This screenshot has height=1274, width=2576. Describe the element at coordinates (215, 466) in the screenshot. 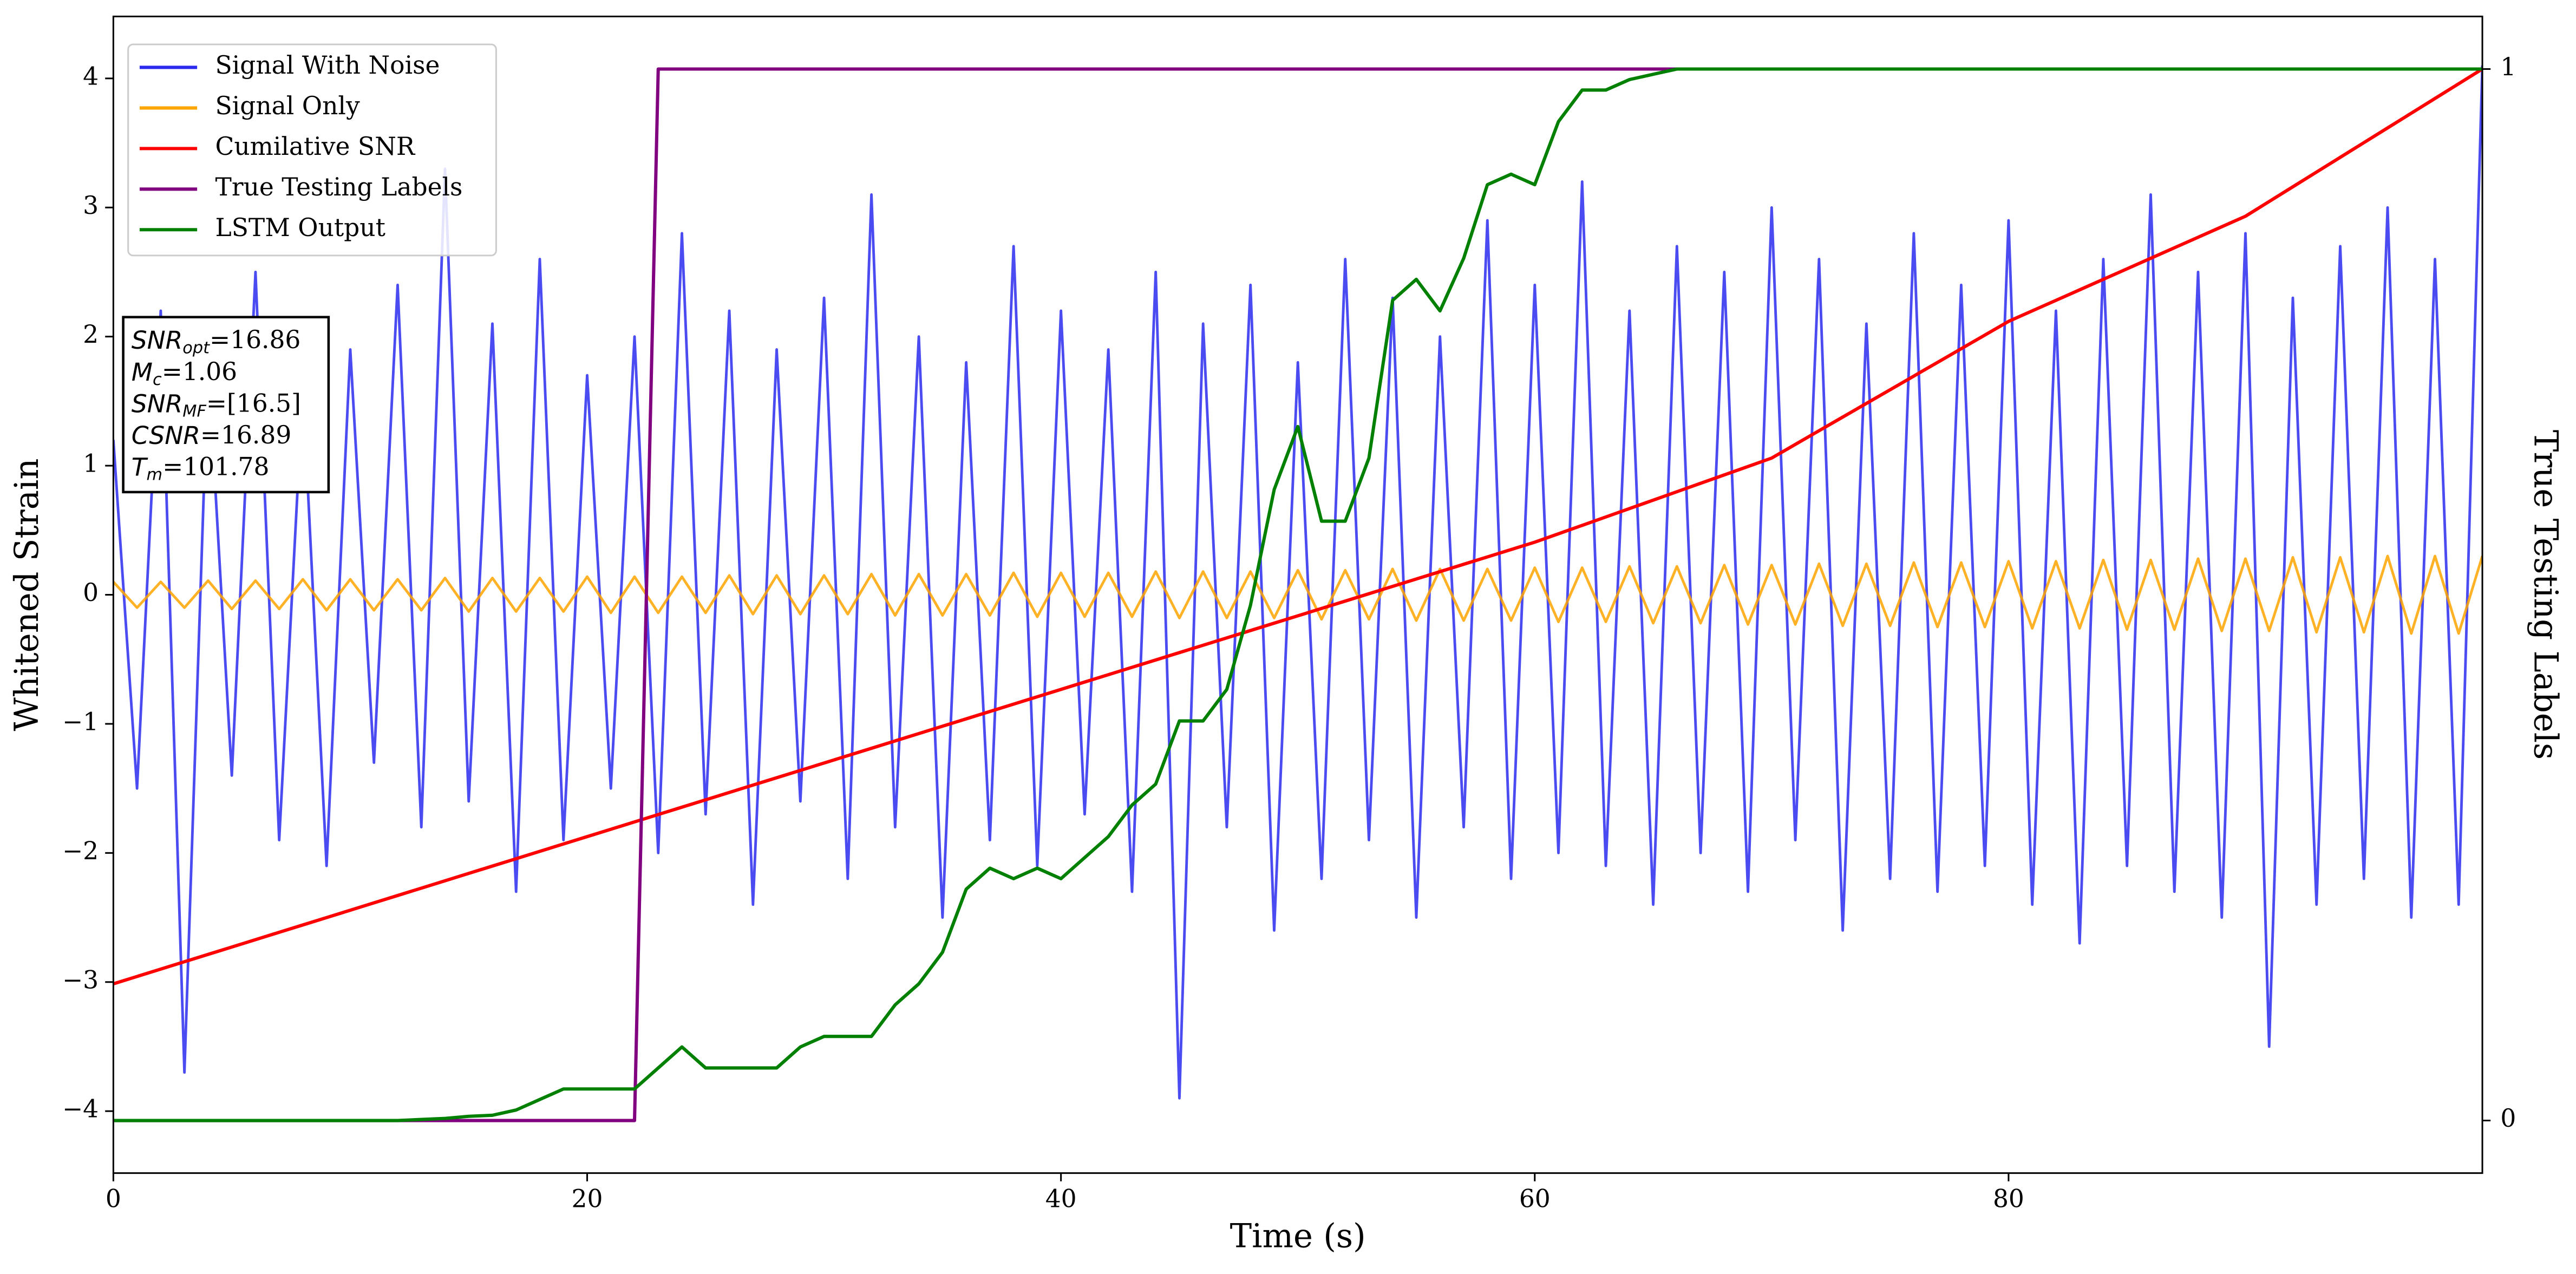

I see `annotation-value: =101.78` at that location.